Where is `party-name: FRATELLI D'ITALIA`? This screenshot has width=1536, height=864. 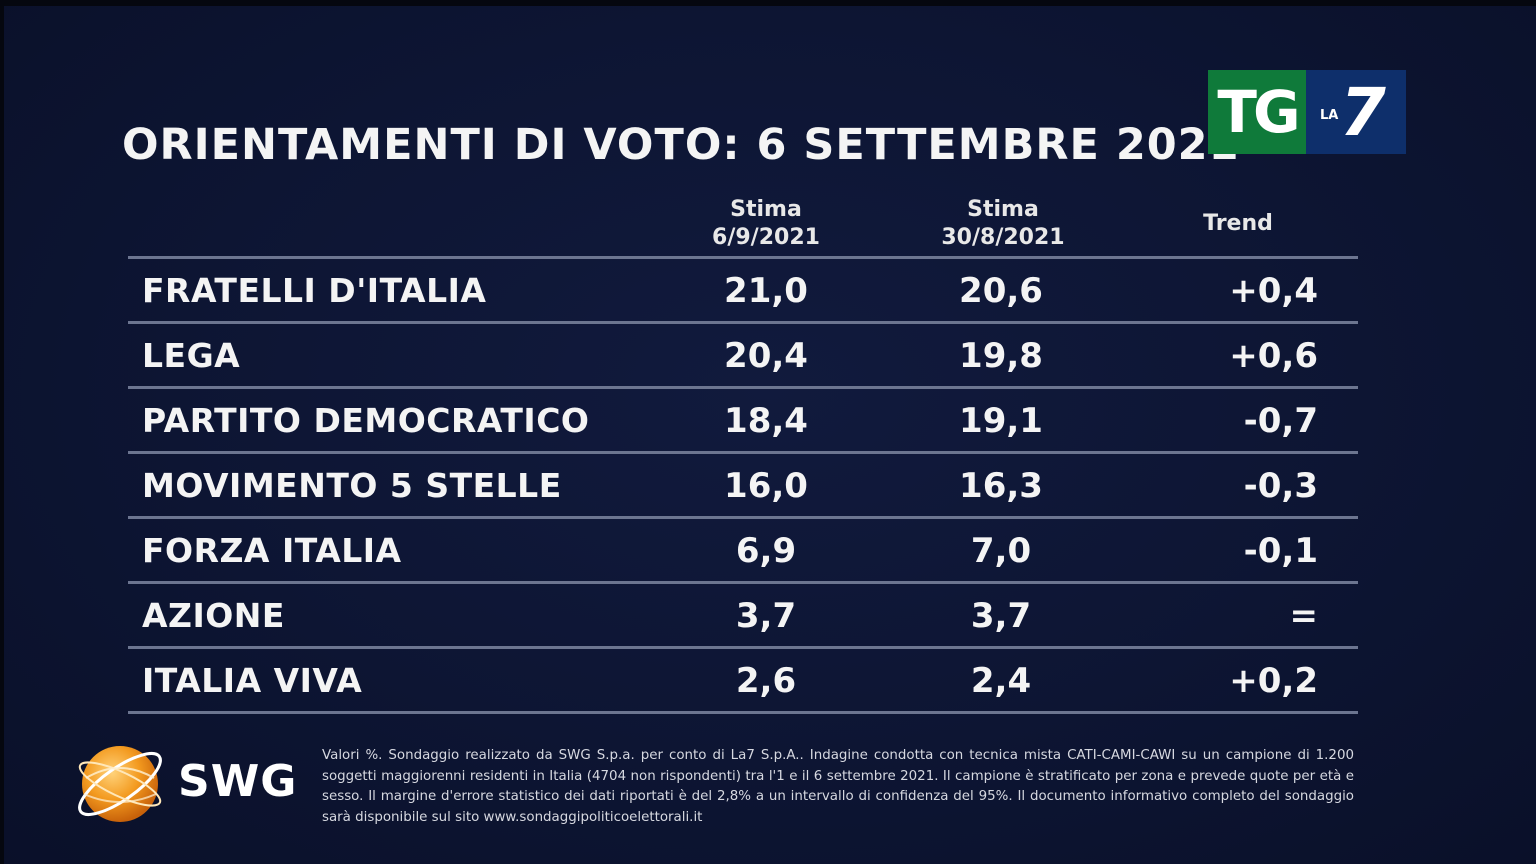
party-name: FRATELLI D'ITALIA is located at coordinates (314, 290).